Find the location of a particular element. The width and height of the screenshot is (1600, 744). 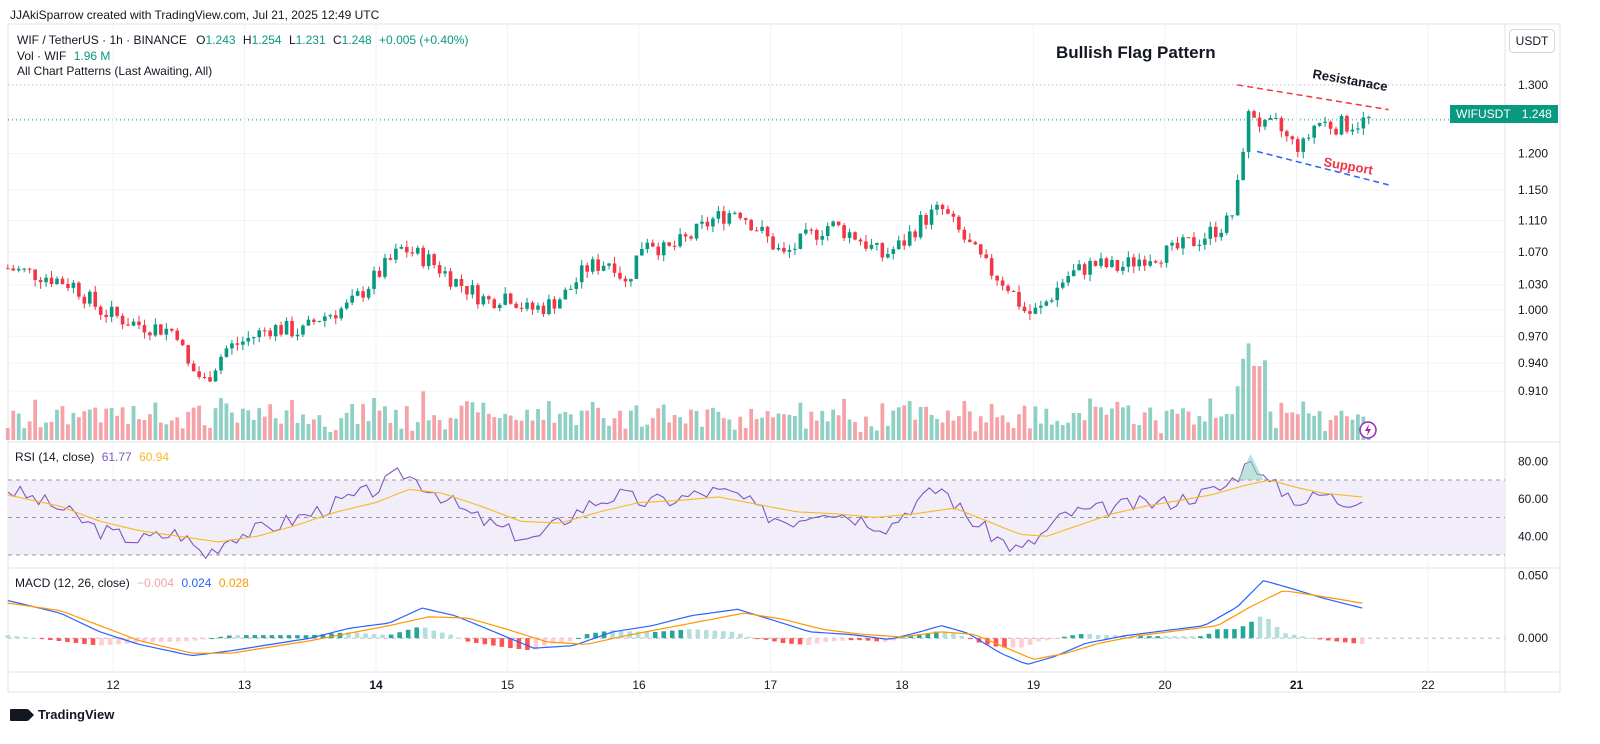

rsi-overbought-fill is located at coordinates (1254, 466).